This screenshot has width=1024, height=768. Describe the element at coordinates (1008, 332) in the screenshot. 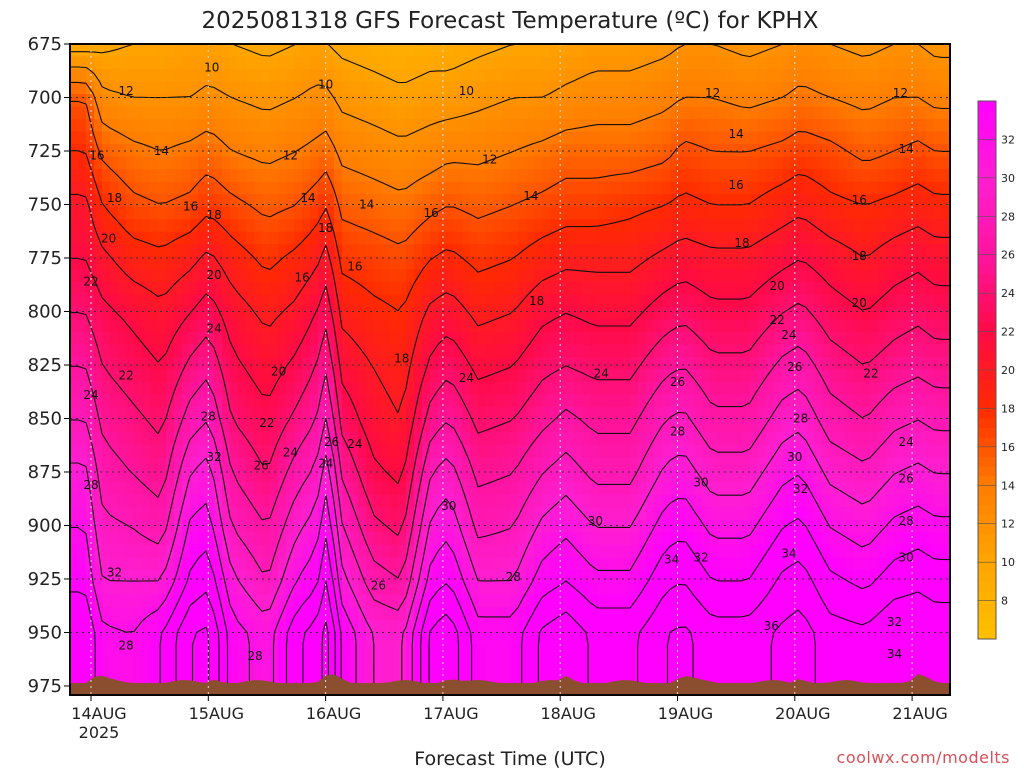

I see `colorbar-label: 22` at that location.